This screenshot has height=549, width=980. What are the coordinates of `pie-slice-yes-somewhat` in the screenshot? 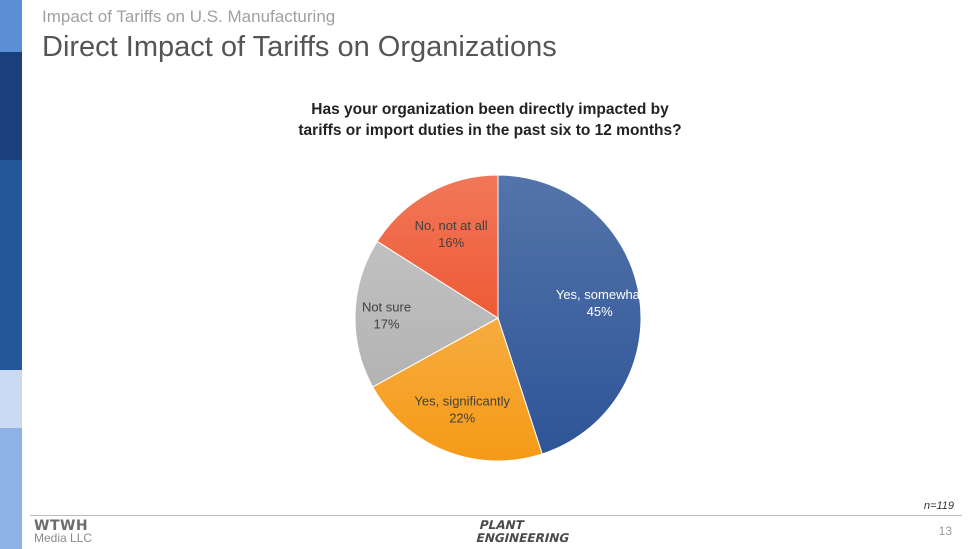 It's located at (569, 314).